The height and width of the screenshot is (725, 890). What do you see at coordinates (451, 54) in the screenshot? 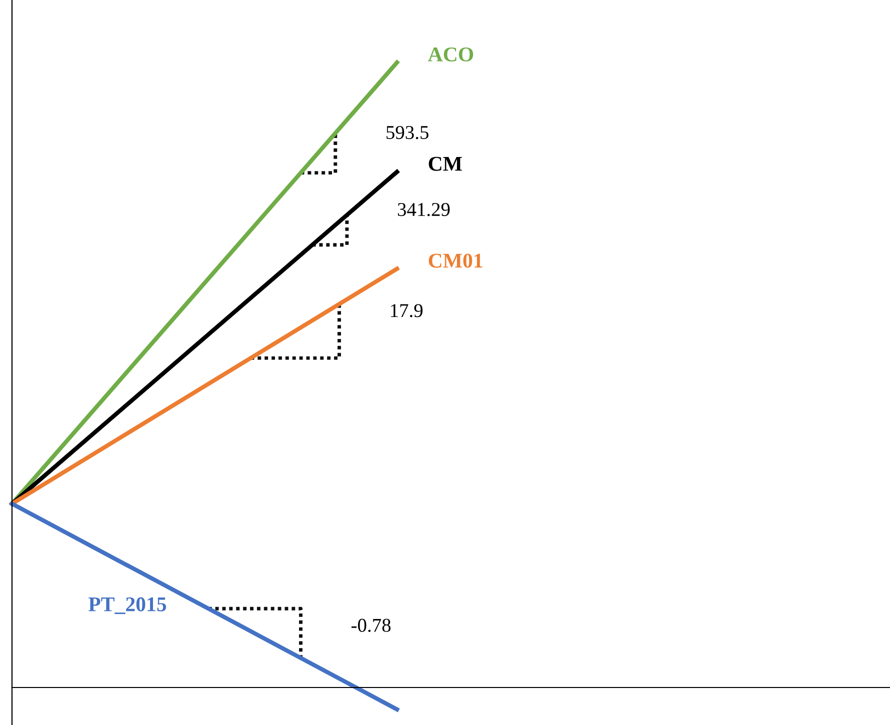
I see `series-label: ACO` at bounding box center [451, 54].